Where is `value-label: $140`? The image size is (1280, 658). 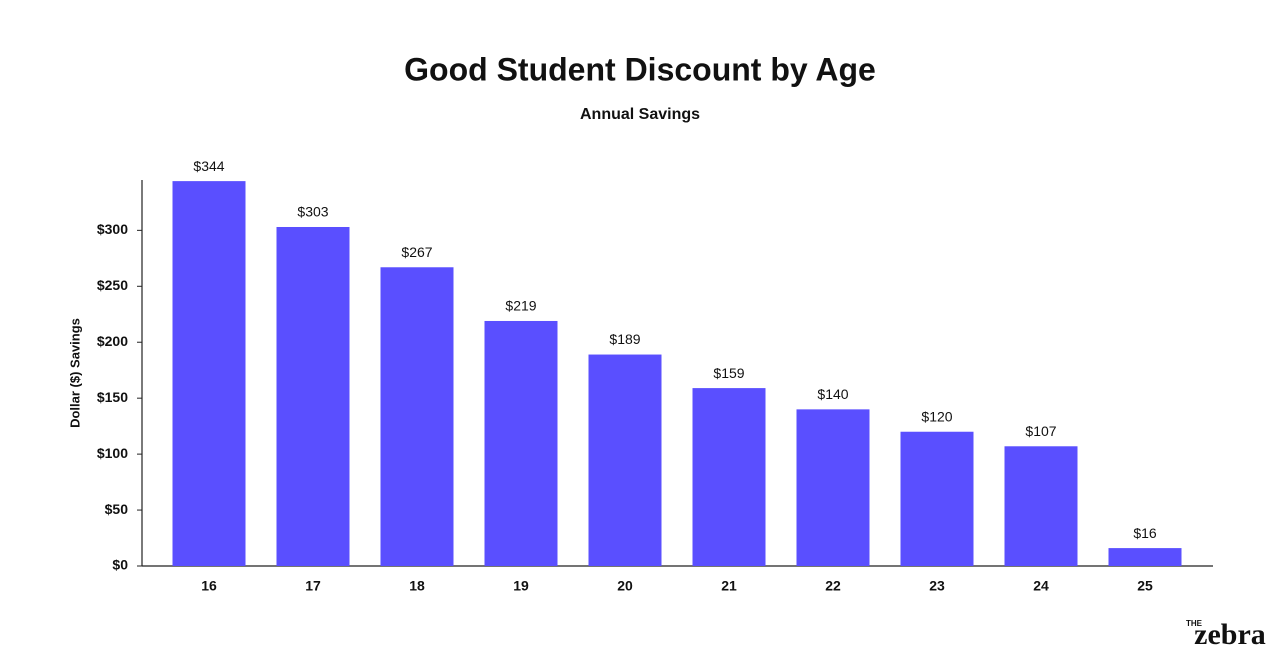
value-label: $140 is located at coordinates (832, 394).